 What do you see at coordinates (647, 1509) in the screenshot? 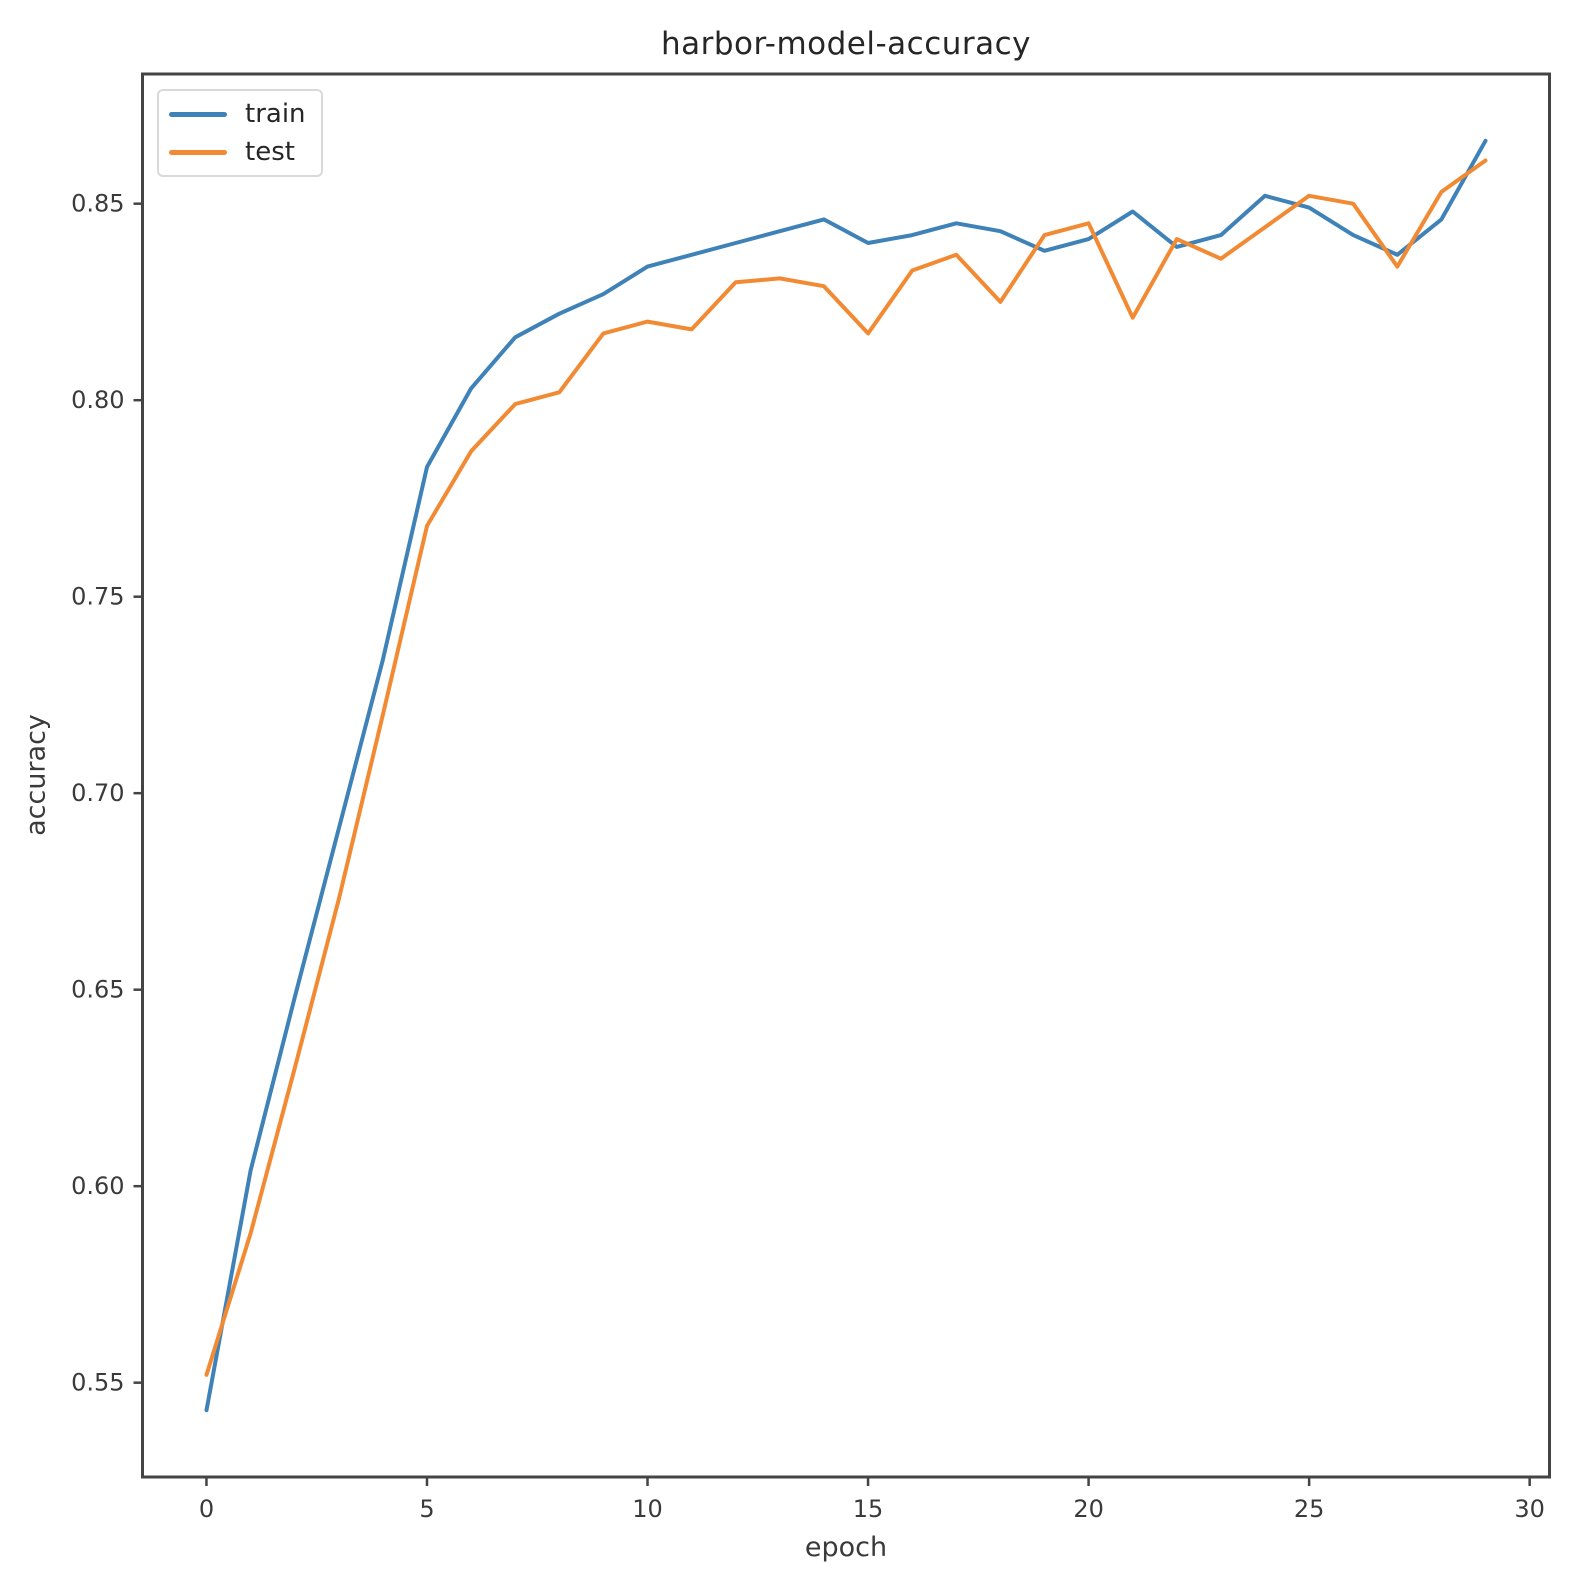
I see `x-tick-label: 10` at bounding box center [647, 1509].